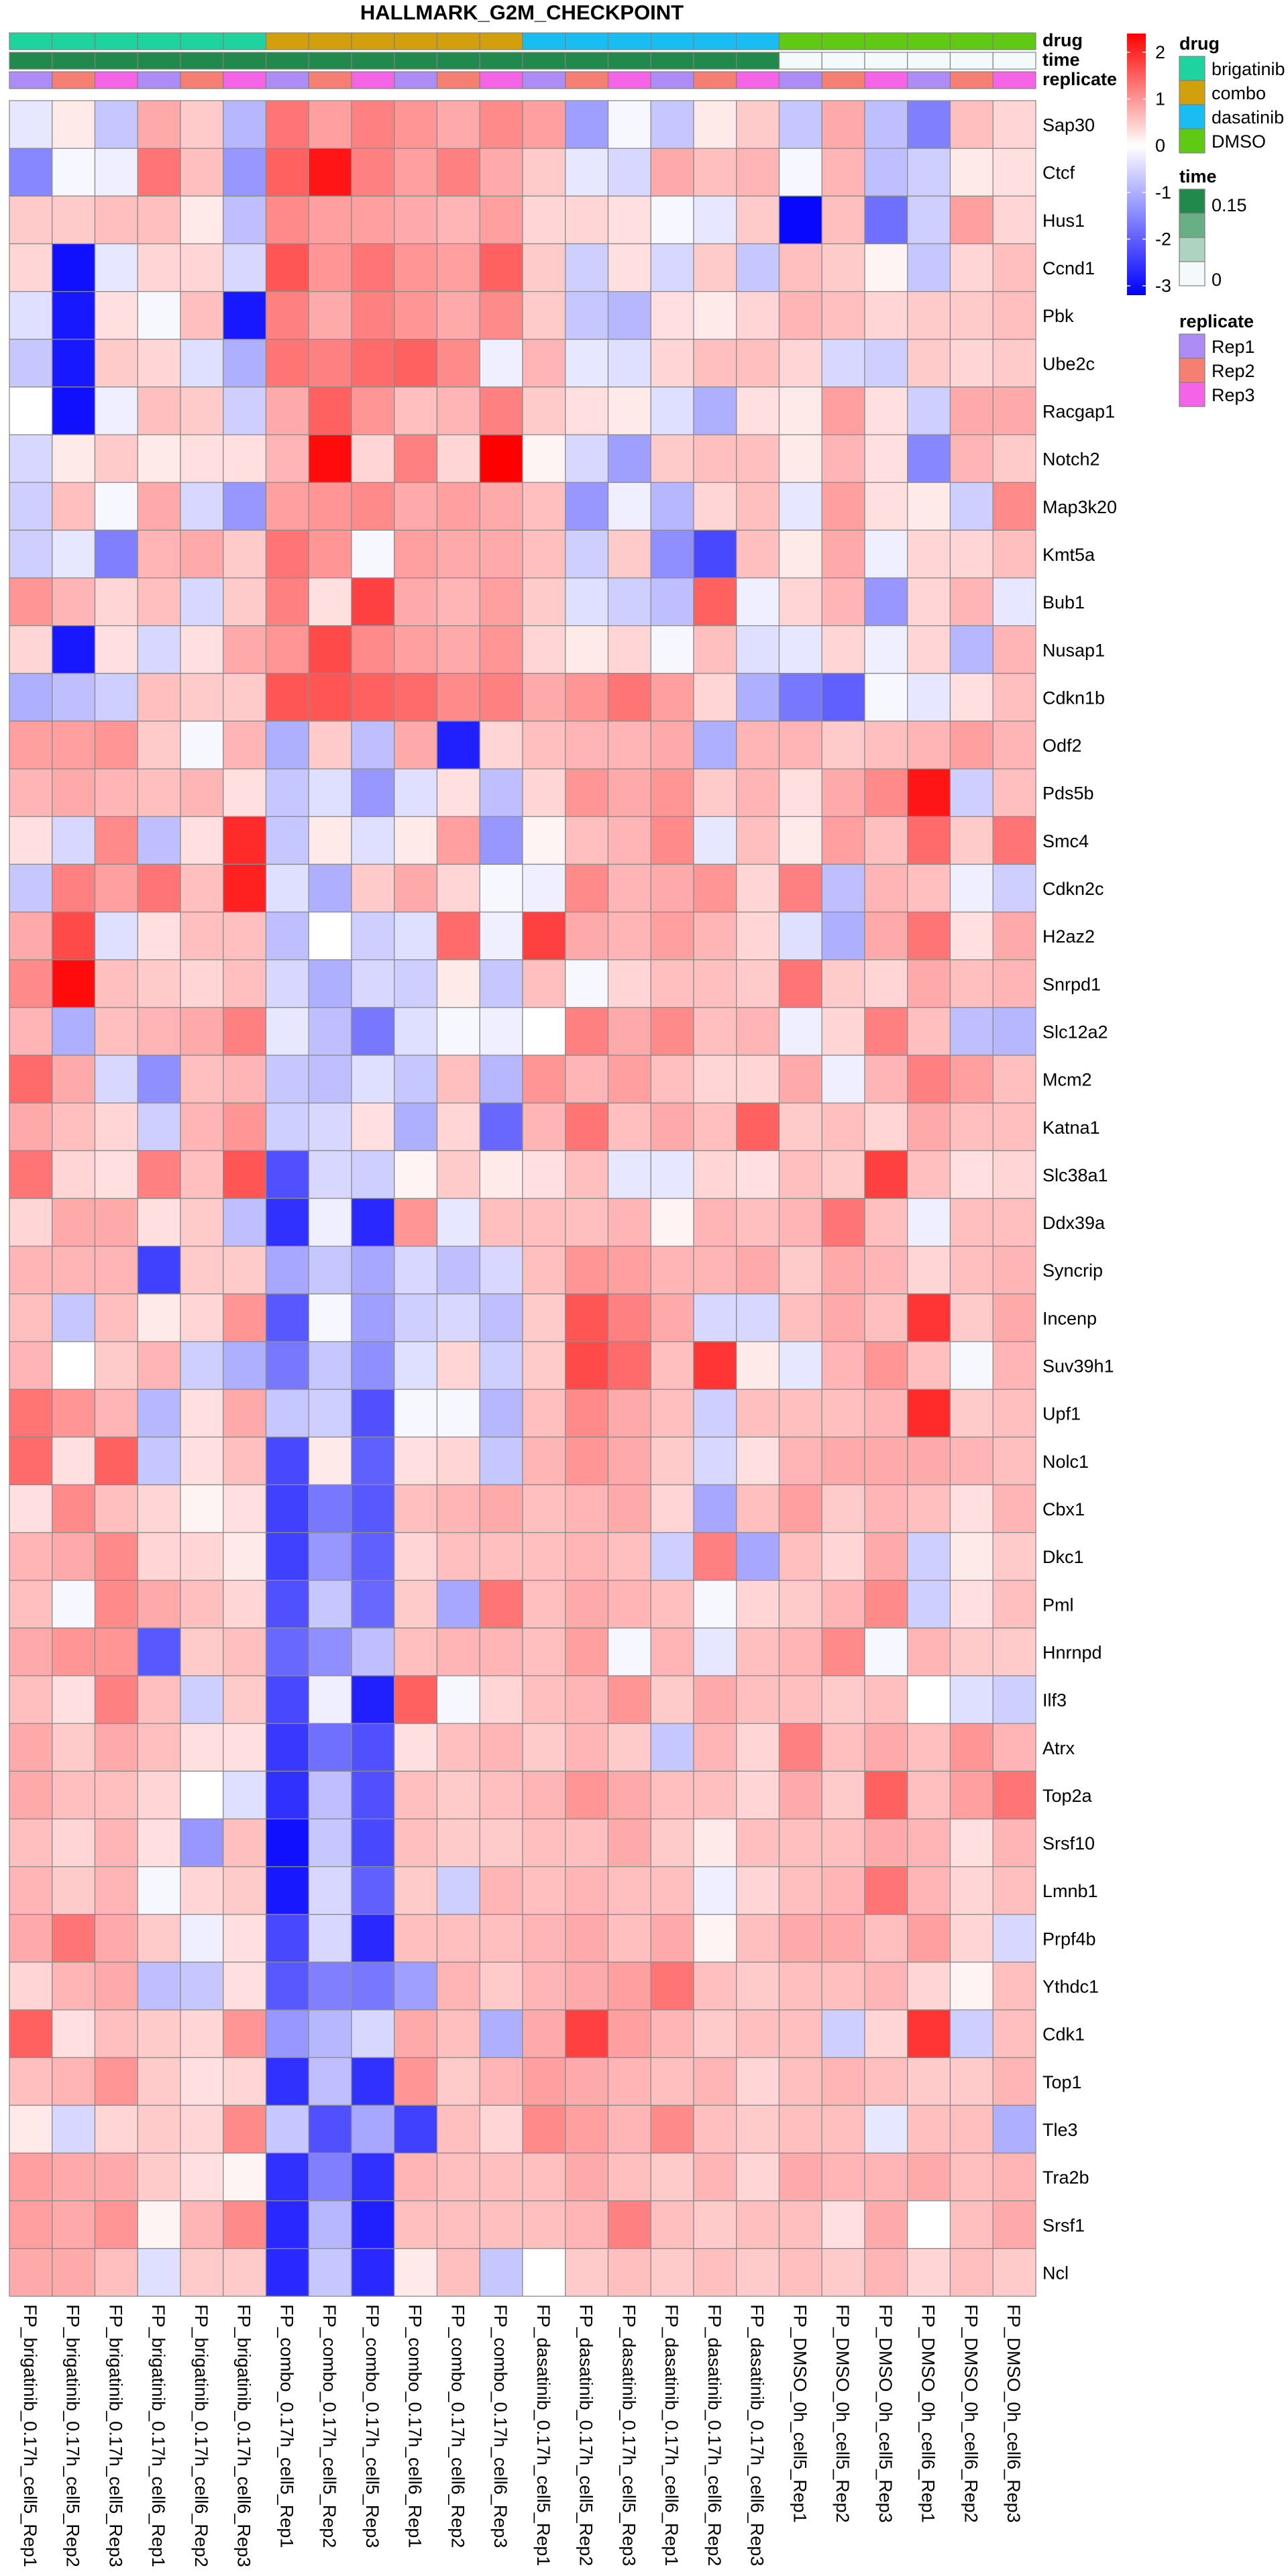 Image resolution: width=1288 pixels, height=2576 pixels. I want to click on column-label: FP_combo_0.17h_cell5_Rep2, so click(329, 2426).